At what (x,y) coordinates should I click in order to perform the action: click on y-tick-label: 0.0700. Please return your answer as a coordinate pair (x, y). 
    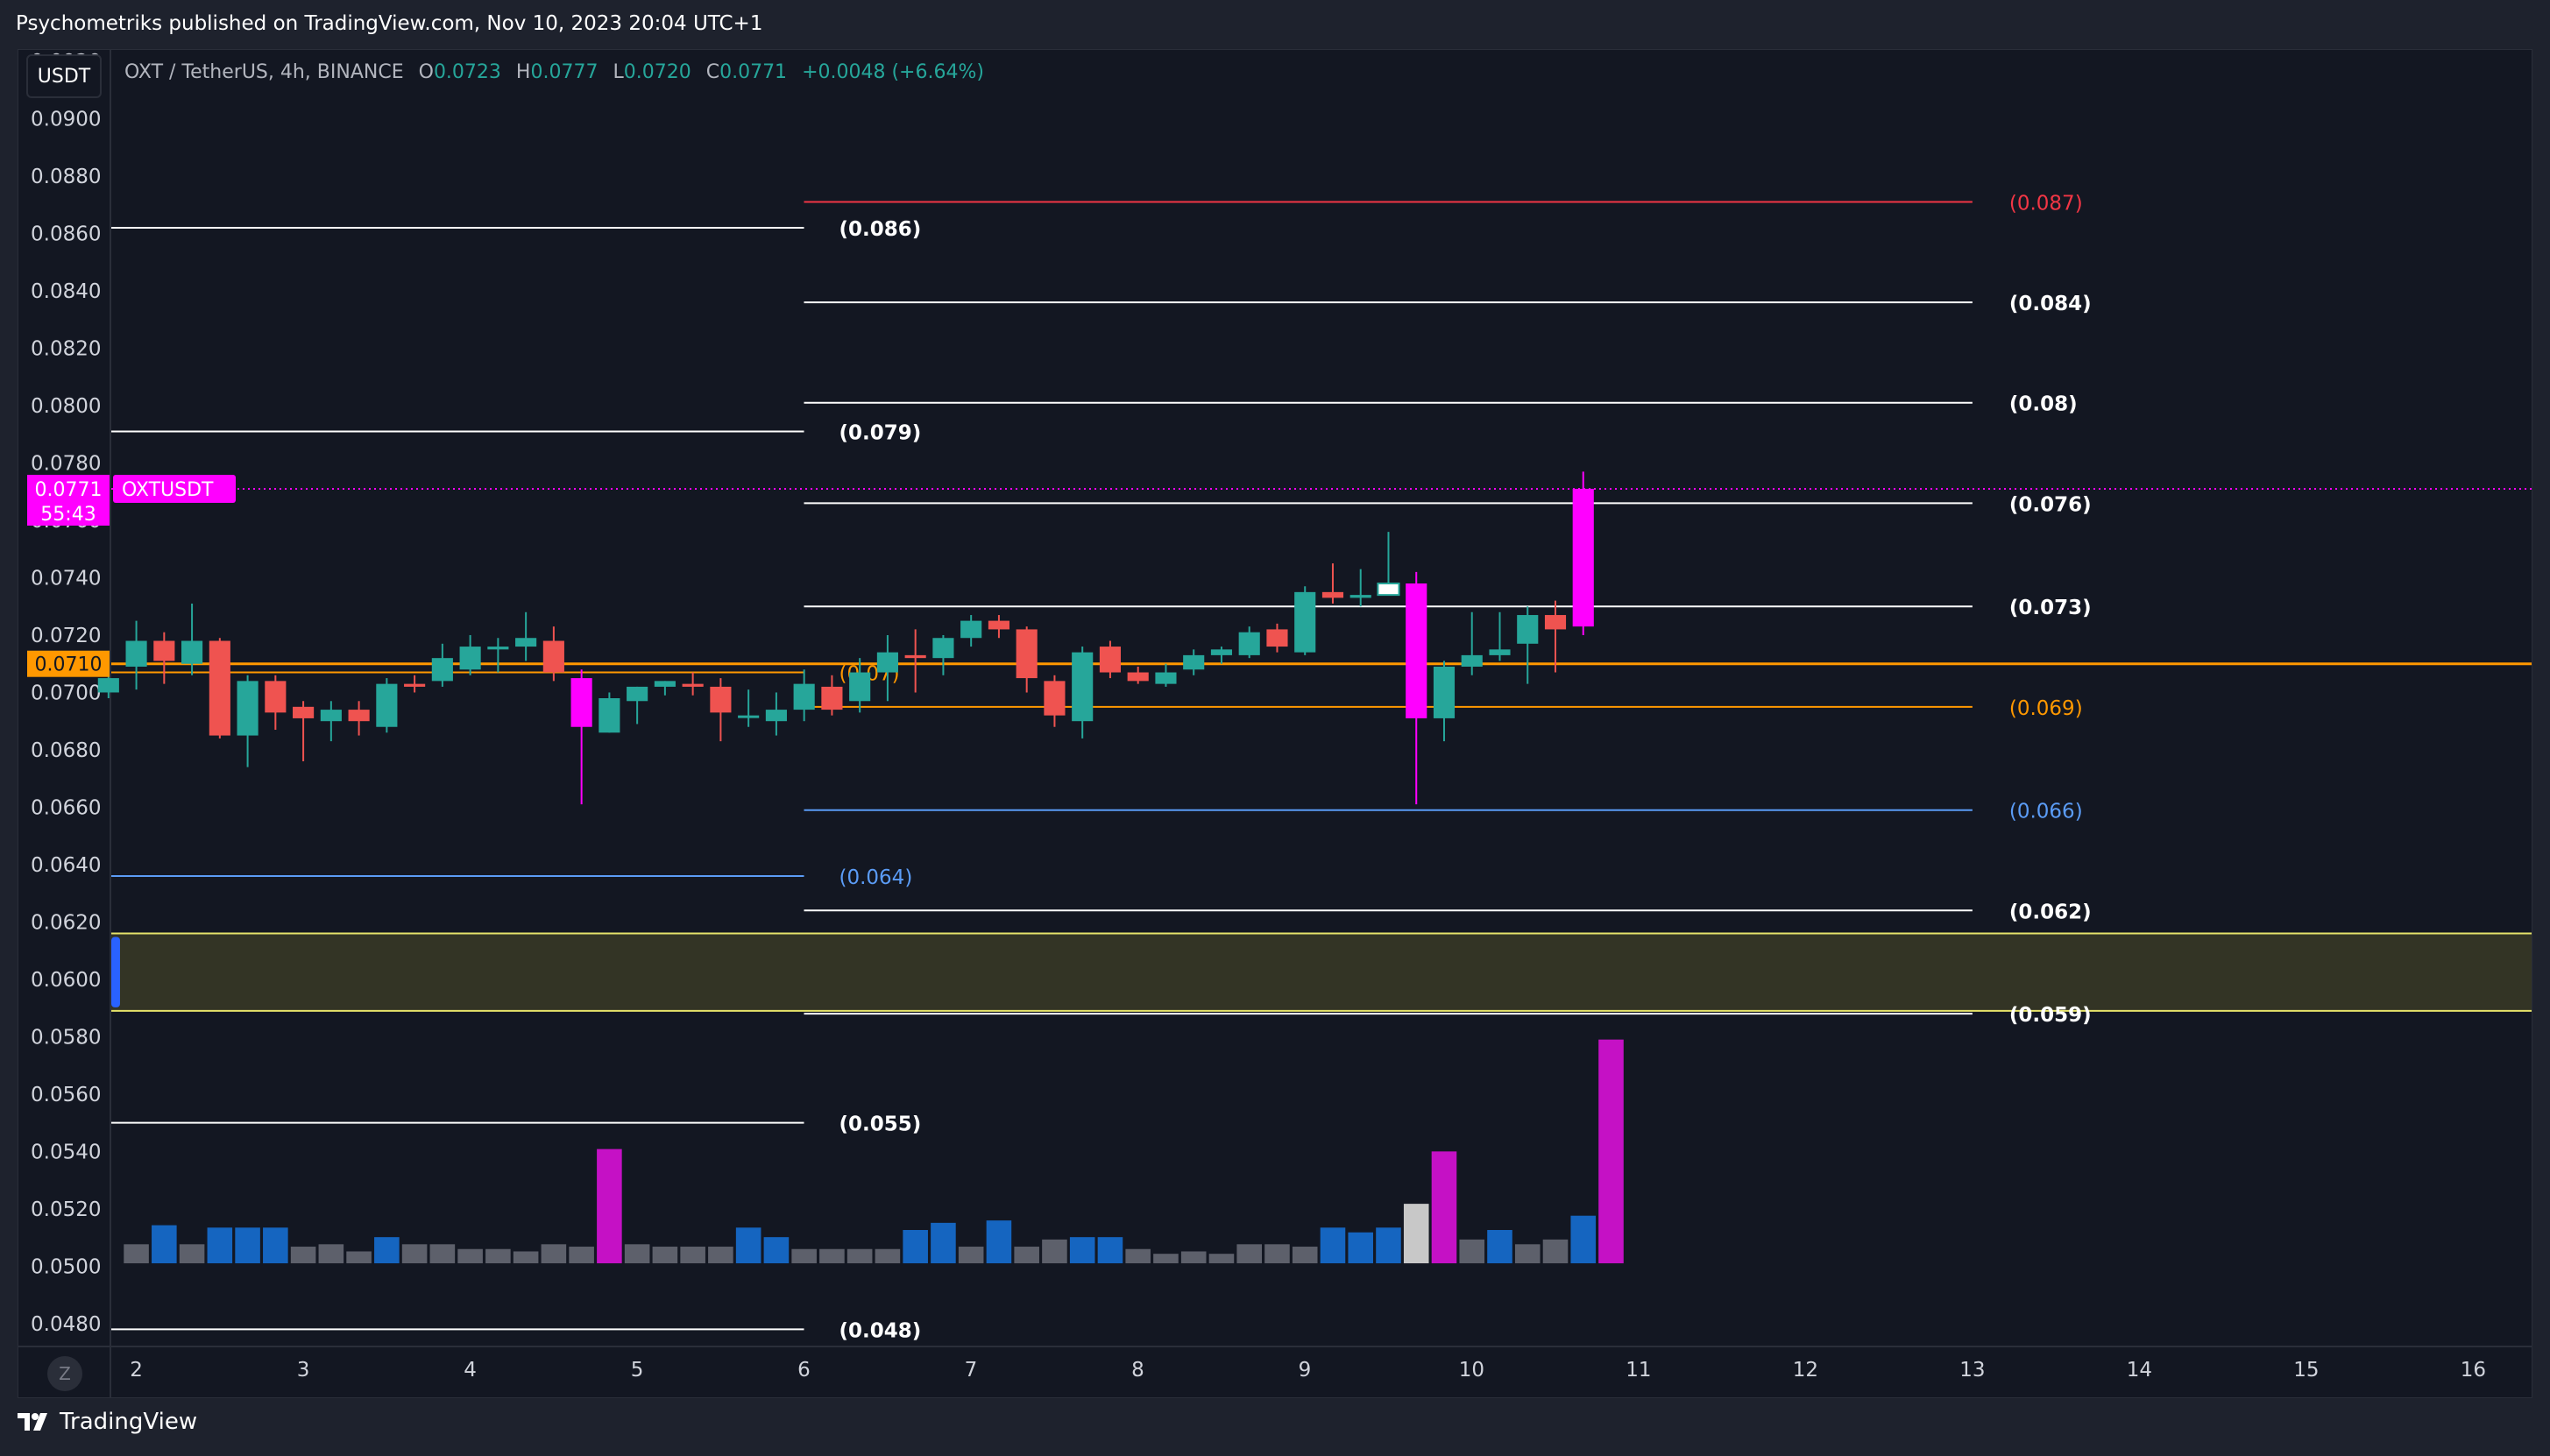
    Looking at the image, I should click on (66, 693).